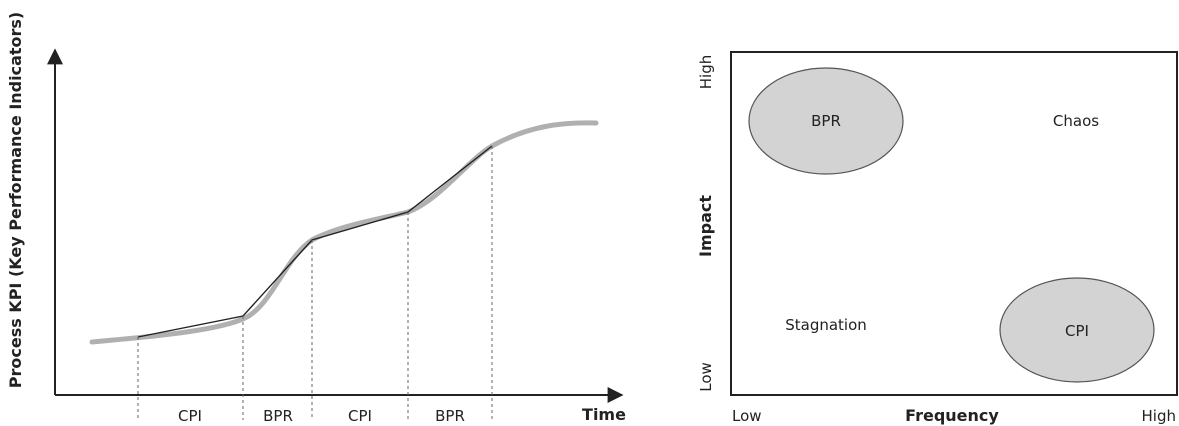 This screenshot has width=1179, height=426. What do you see at coordinates (1076, 121) in the screenshot?
I see `quadrant-label-chaos: Chaos` at bounding box center [1076, 121].